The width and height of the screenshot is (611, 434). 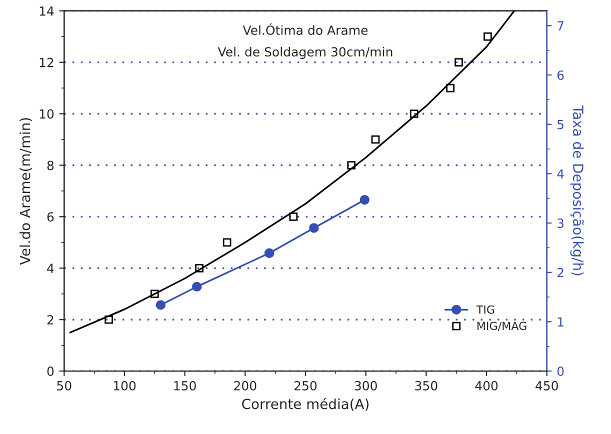 I want to click on y-tick-label: 0, so click(x=50, y=371).